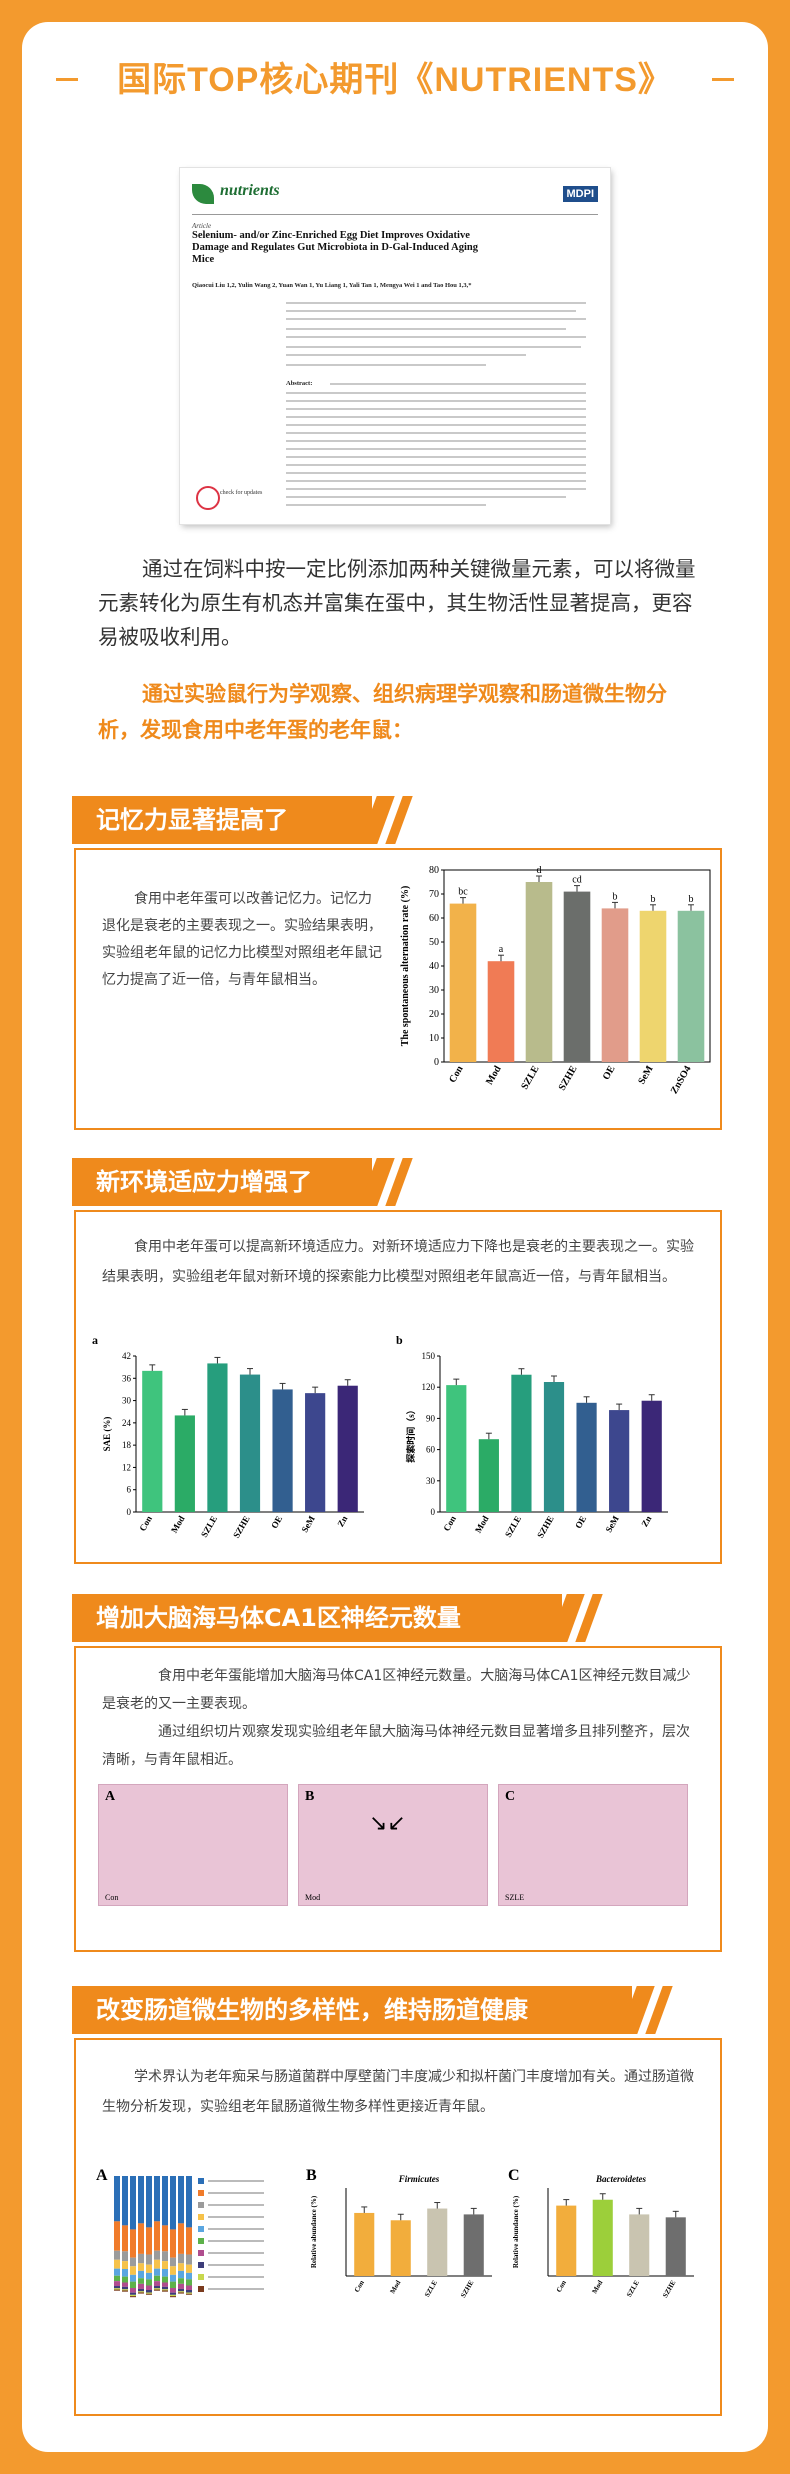 The height and width of the screenshot is (2474, 790). Describe the element at coordinates (431, 1481) in the screenshot. I see `y-tick-label: 30` at that location.